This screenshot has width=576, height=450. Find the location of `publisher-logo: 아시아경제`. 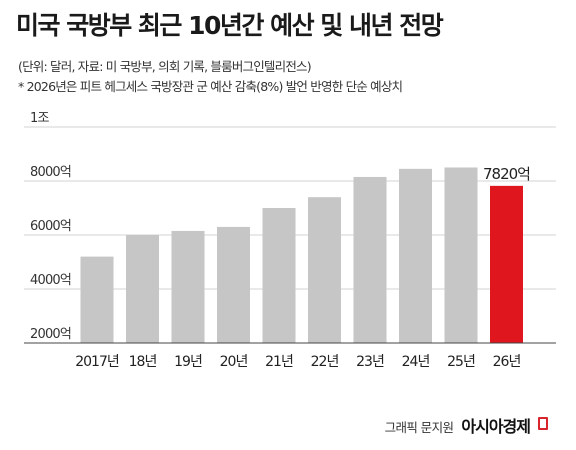

publisher-logo: 아시아경제 is located at coordinates (496, 426).